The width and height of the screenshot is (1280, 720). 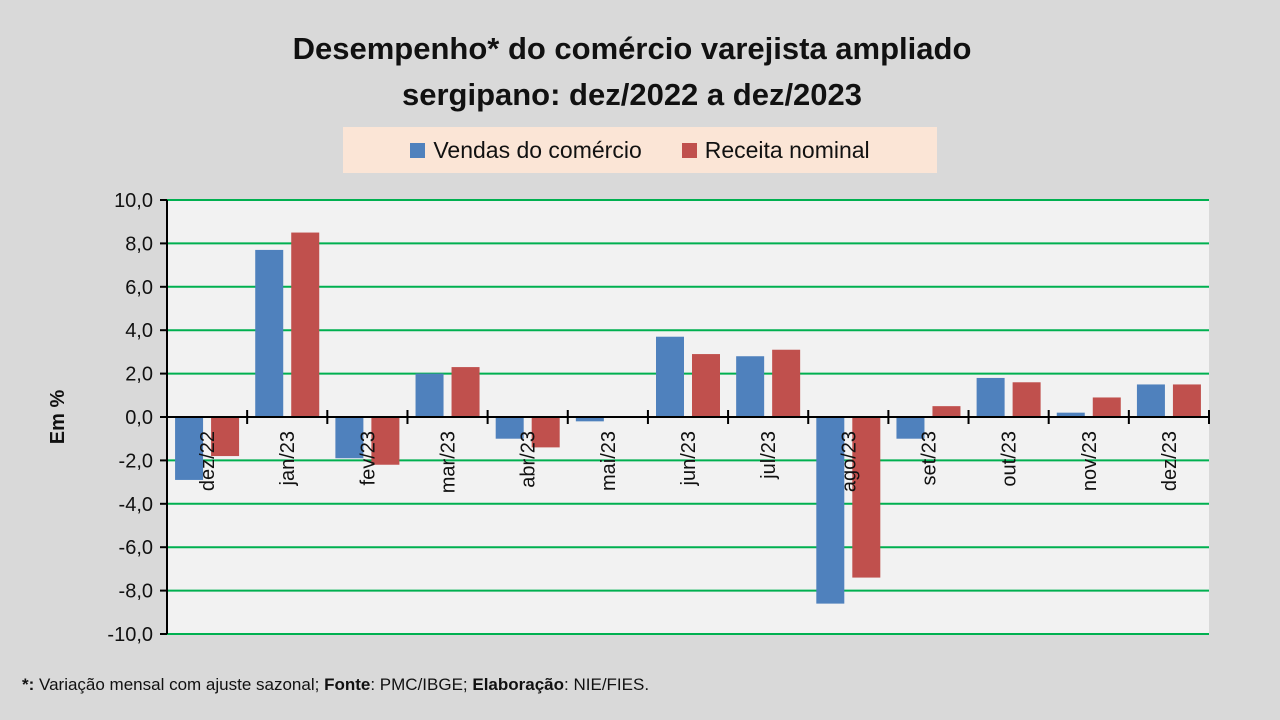 I want to click on y-tick-label: -6,0, so click(x=136, y=548).